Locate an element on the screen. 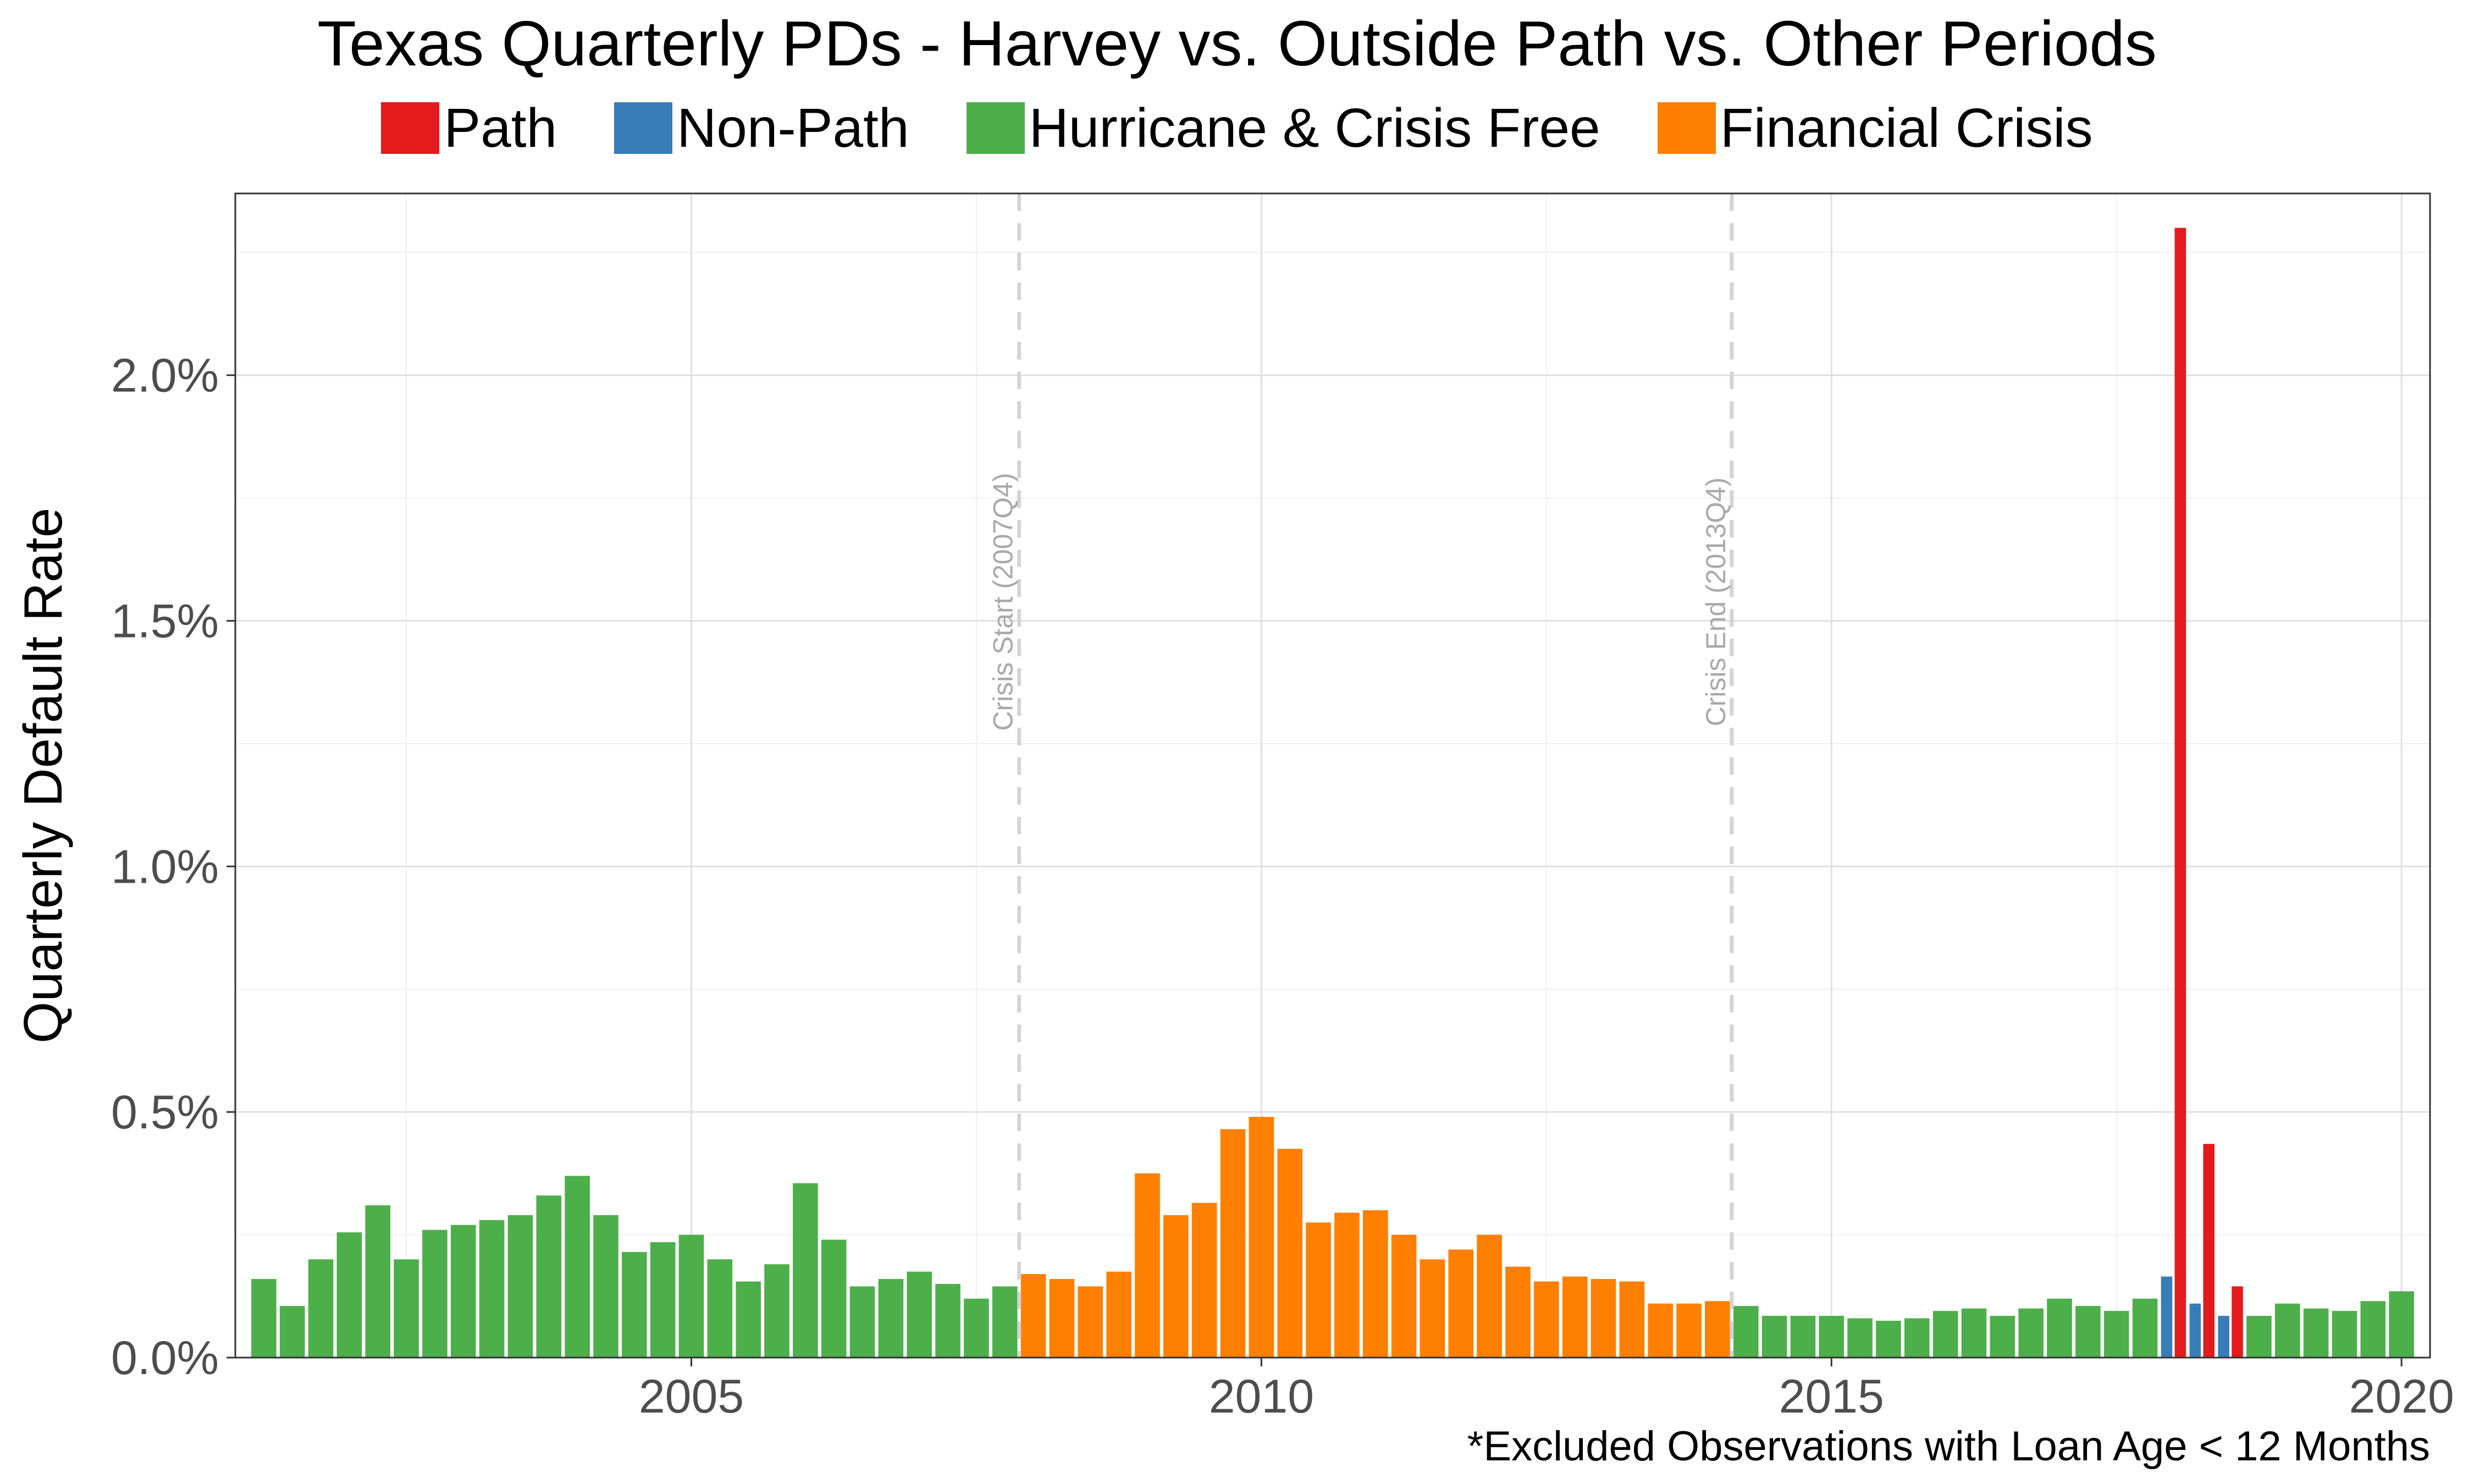 Image resolution: width=2474 pixels, height=1484 pixels. y-axis-label: Quarterly Default Rate is located at coordinates (43, 776).